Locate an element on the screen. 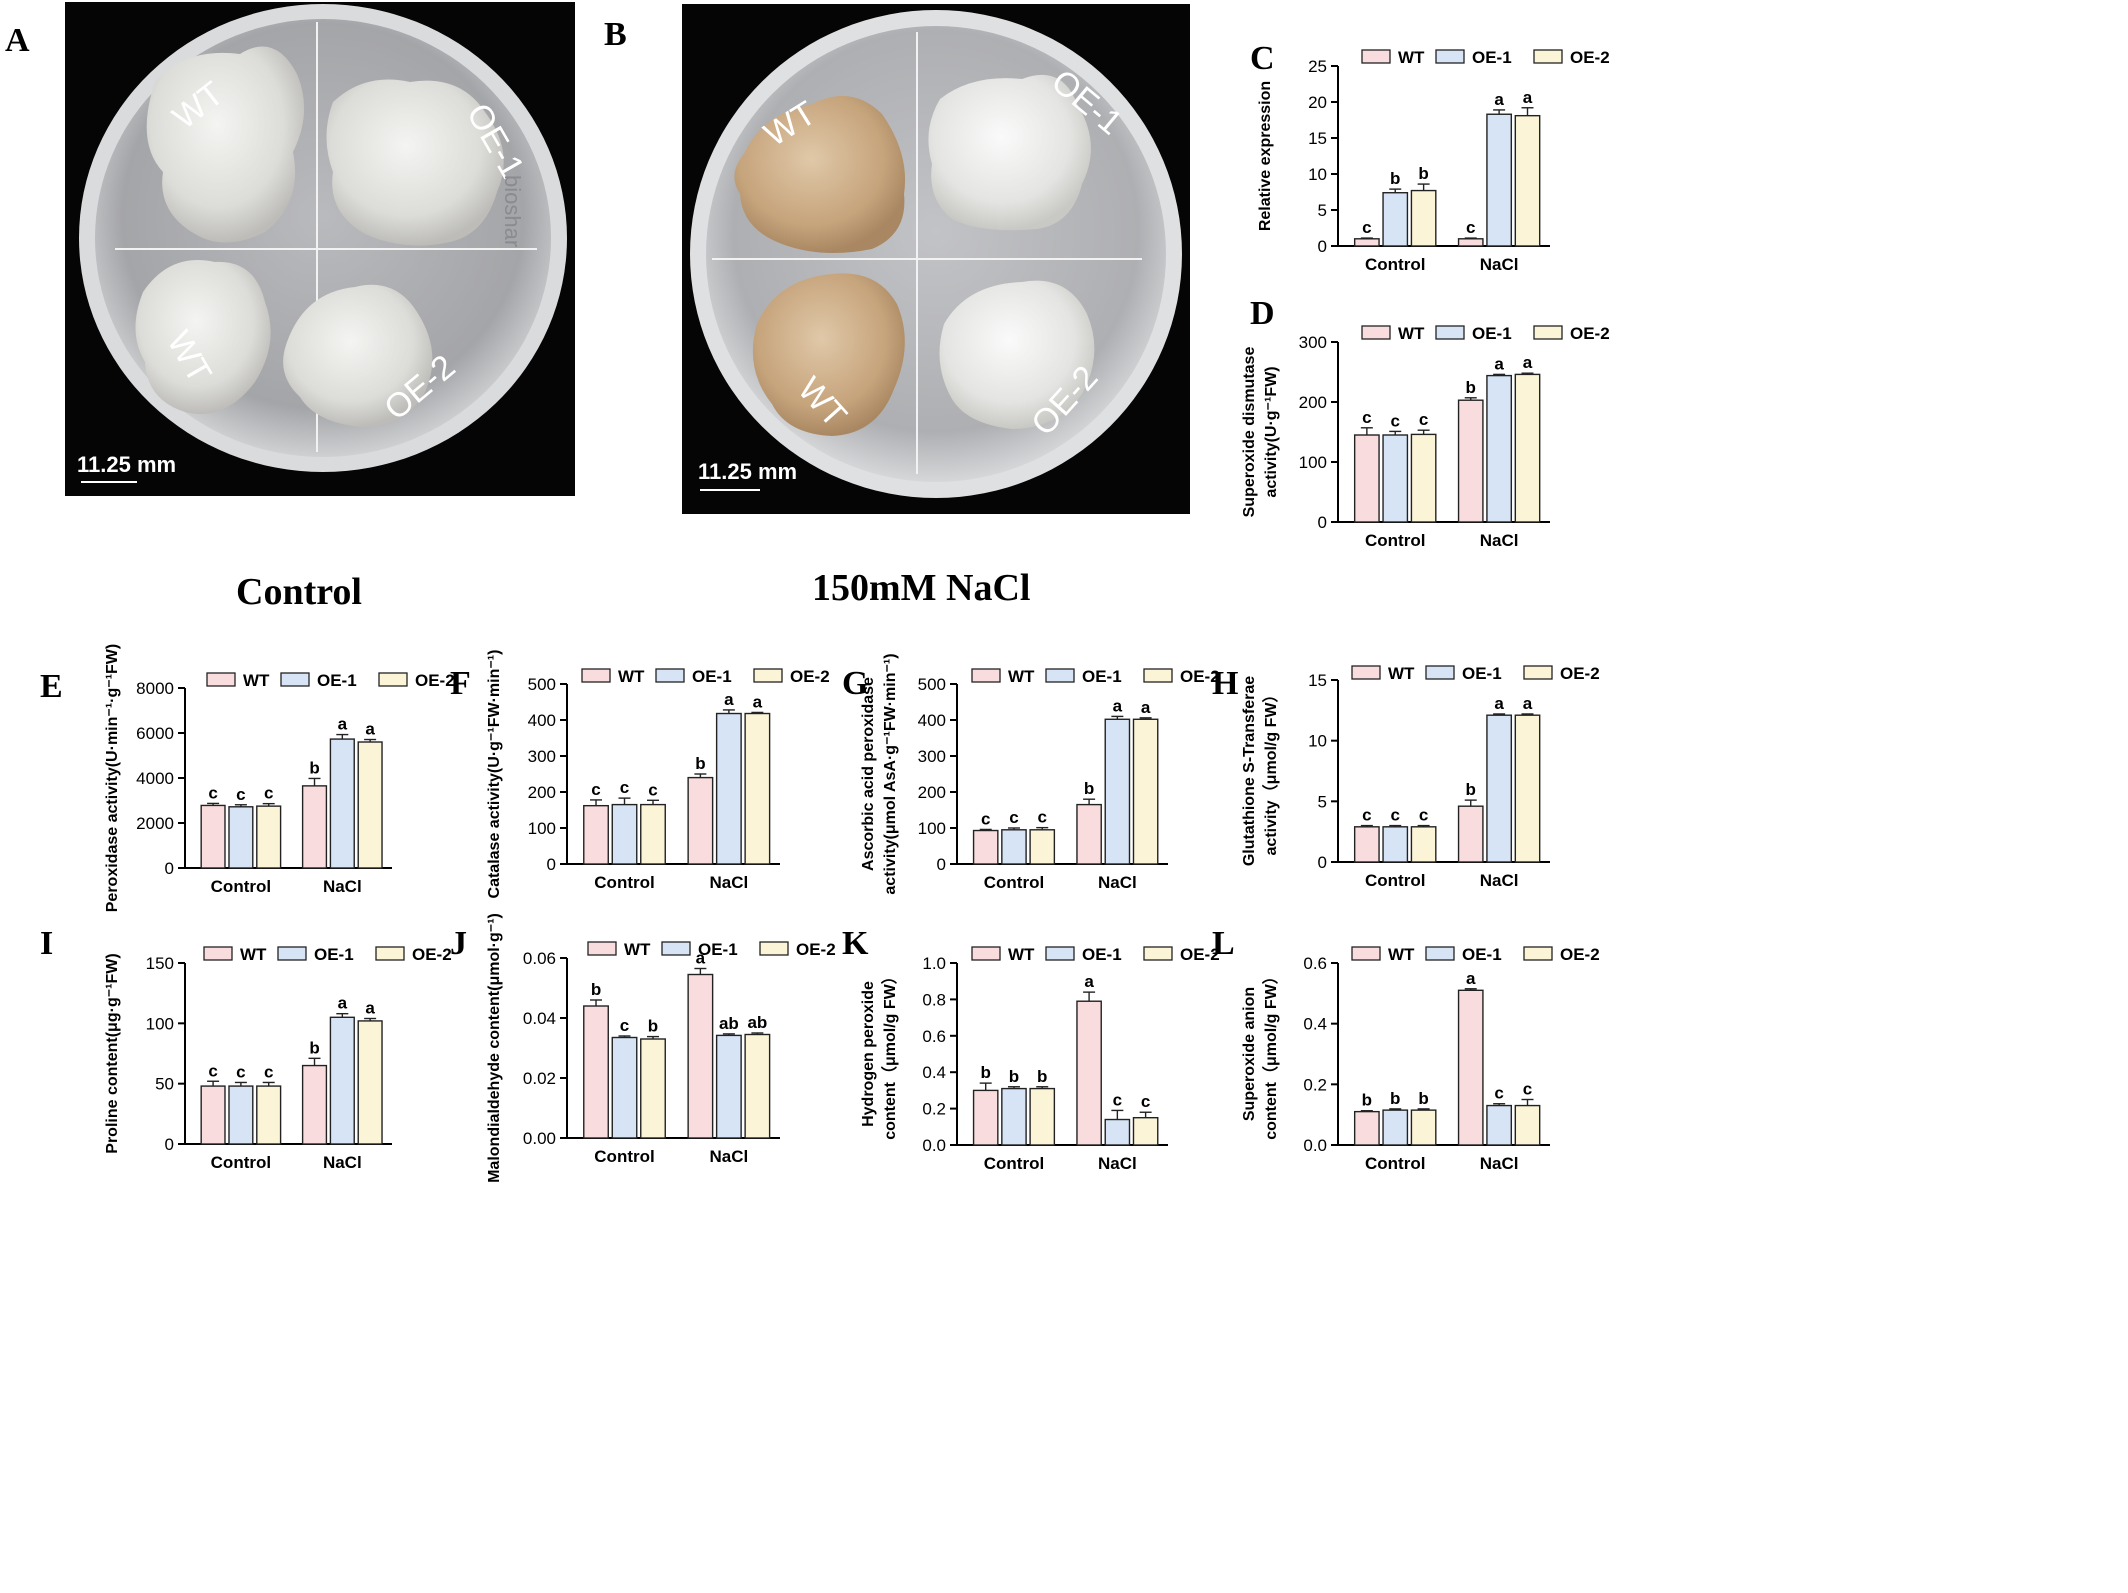  significance-letter: ab is located at coordinates (729, 1023).